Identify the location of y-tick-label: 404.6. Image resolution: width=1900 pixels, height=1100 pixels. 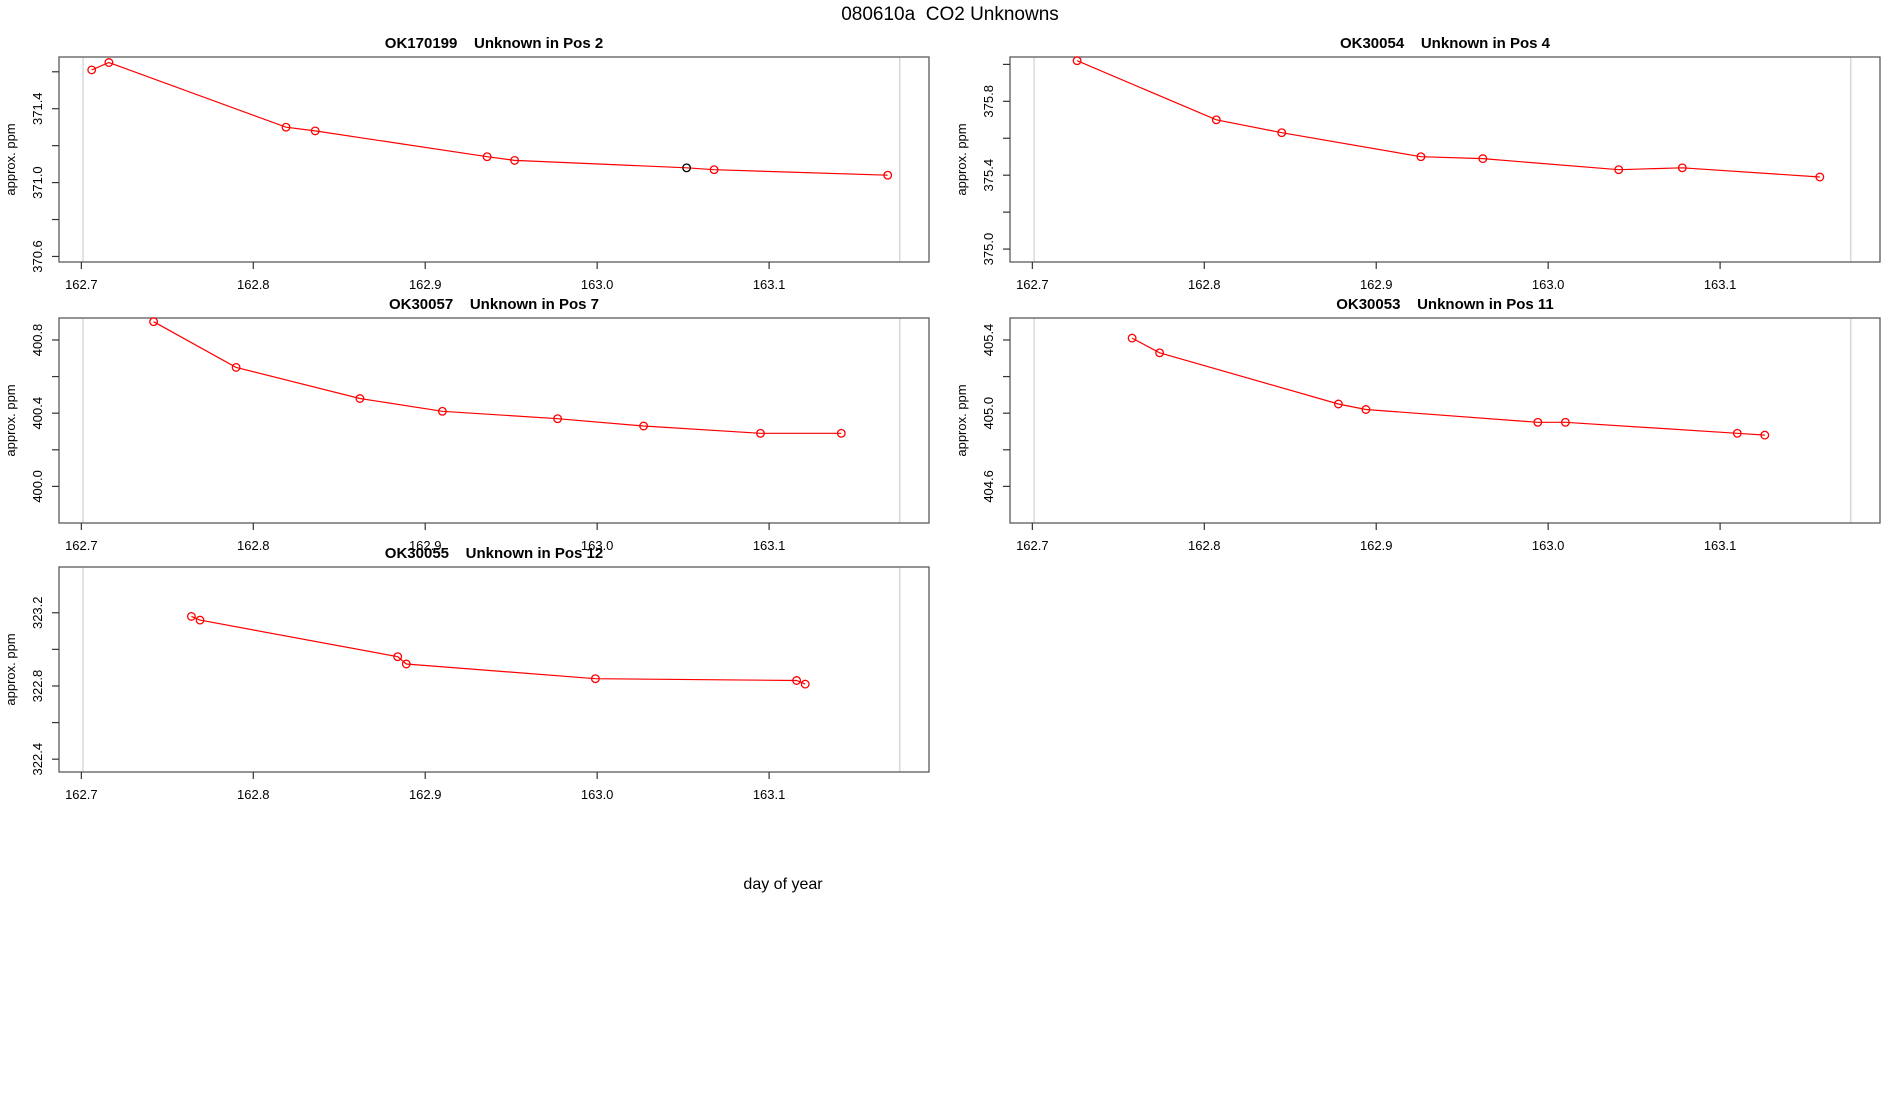
(988, 486).